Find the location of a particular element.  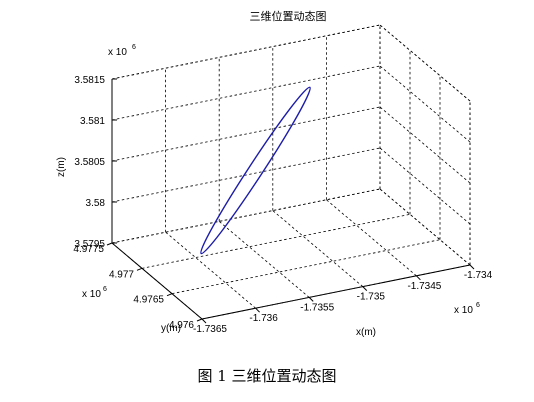

box-edge-top-side is located at coordinates (425, 63).